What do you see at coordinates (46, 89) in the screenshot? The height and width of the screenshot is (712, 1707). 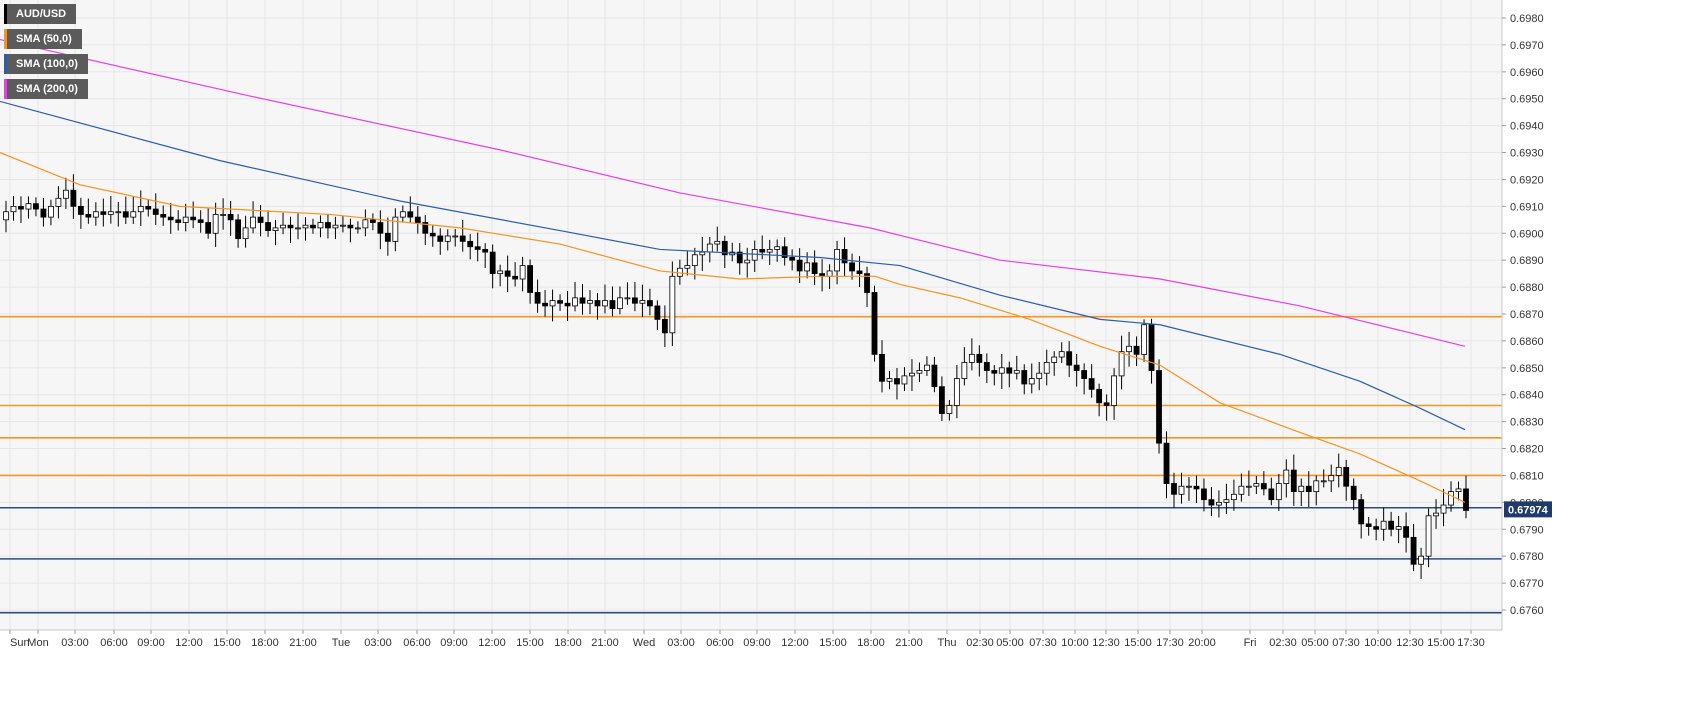 I see `legend-item-sma200: SMA (200,0)` at bounding box center [46, 89].